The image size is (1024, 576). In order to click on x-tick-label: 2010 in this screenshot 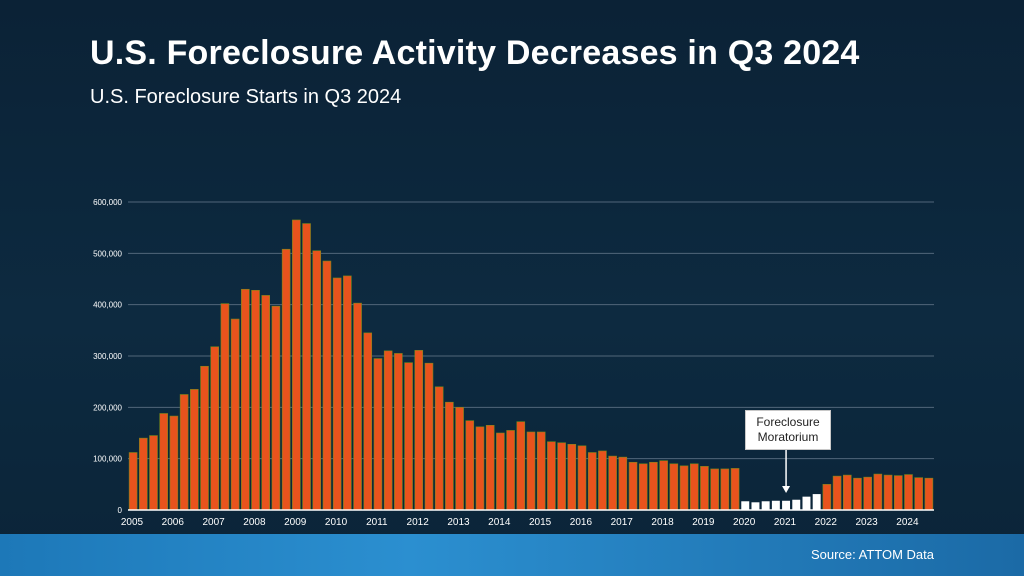, I will do `click(336, 522)`.